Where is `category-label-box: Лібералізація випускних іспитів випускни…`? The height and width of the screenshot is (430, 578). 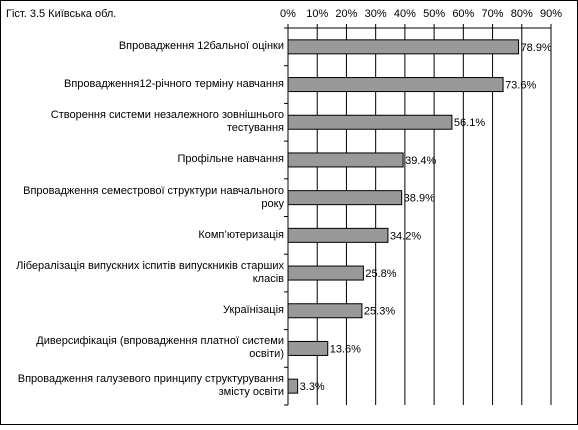 category-label-box: Лібералізація випускних іспитів випускни… is located at coordinates (150, 273).